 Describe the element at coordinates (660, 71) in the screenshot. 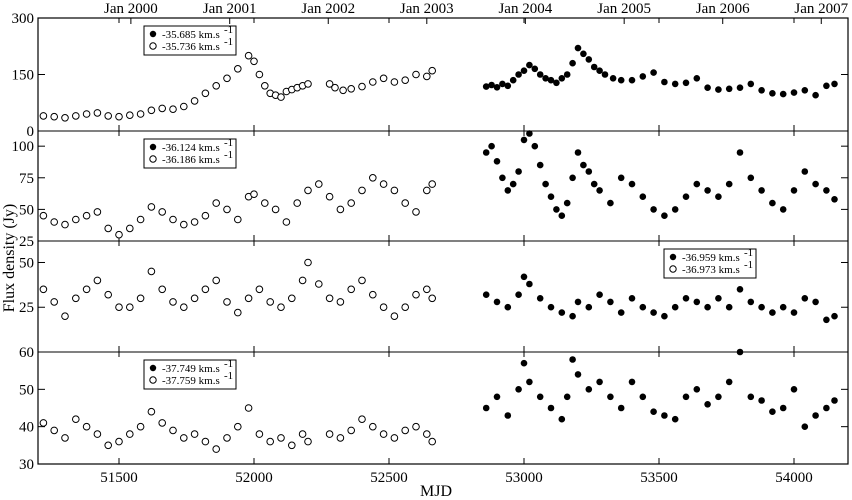

I see `series-filled` at that location.